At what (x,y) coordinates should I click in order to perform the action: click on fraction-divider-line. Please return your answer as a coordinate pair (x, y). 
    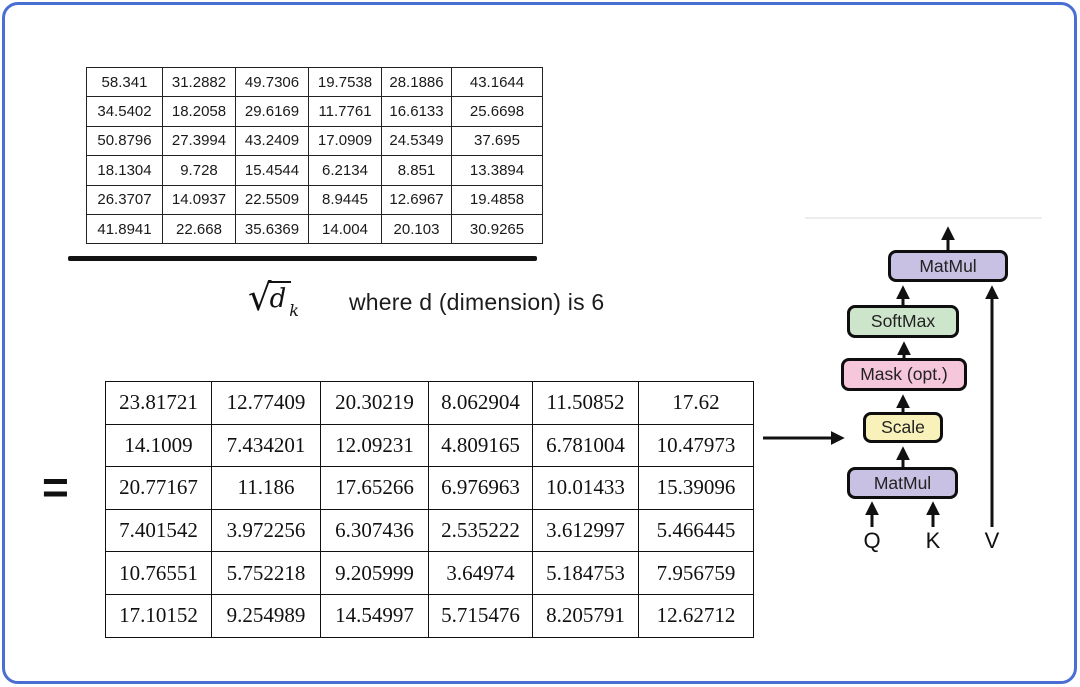
    Looking at the image, I should click on (302, 258).